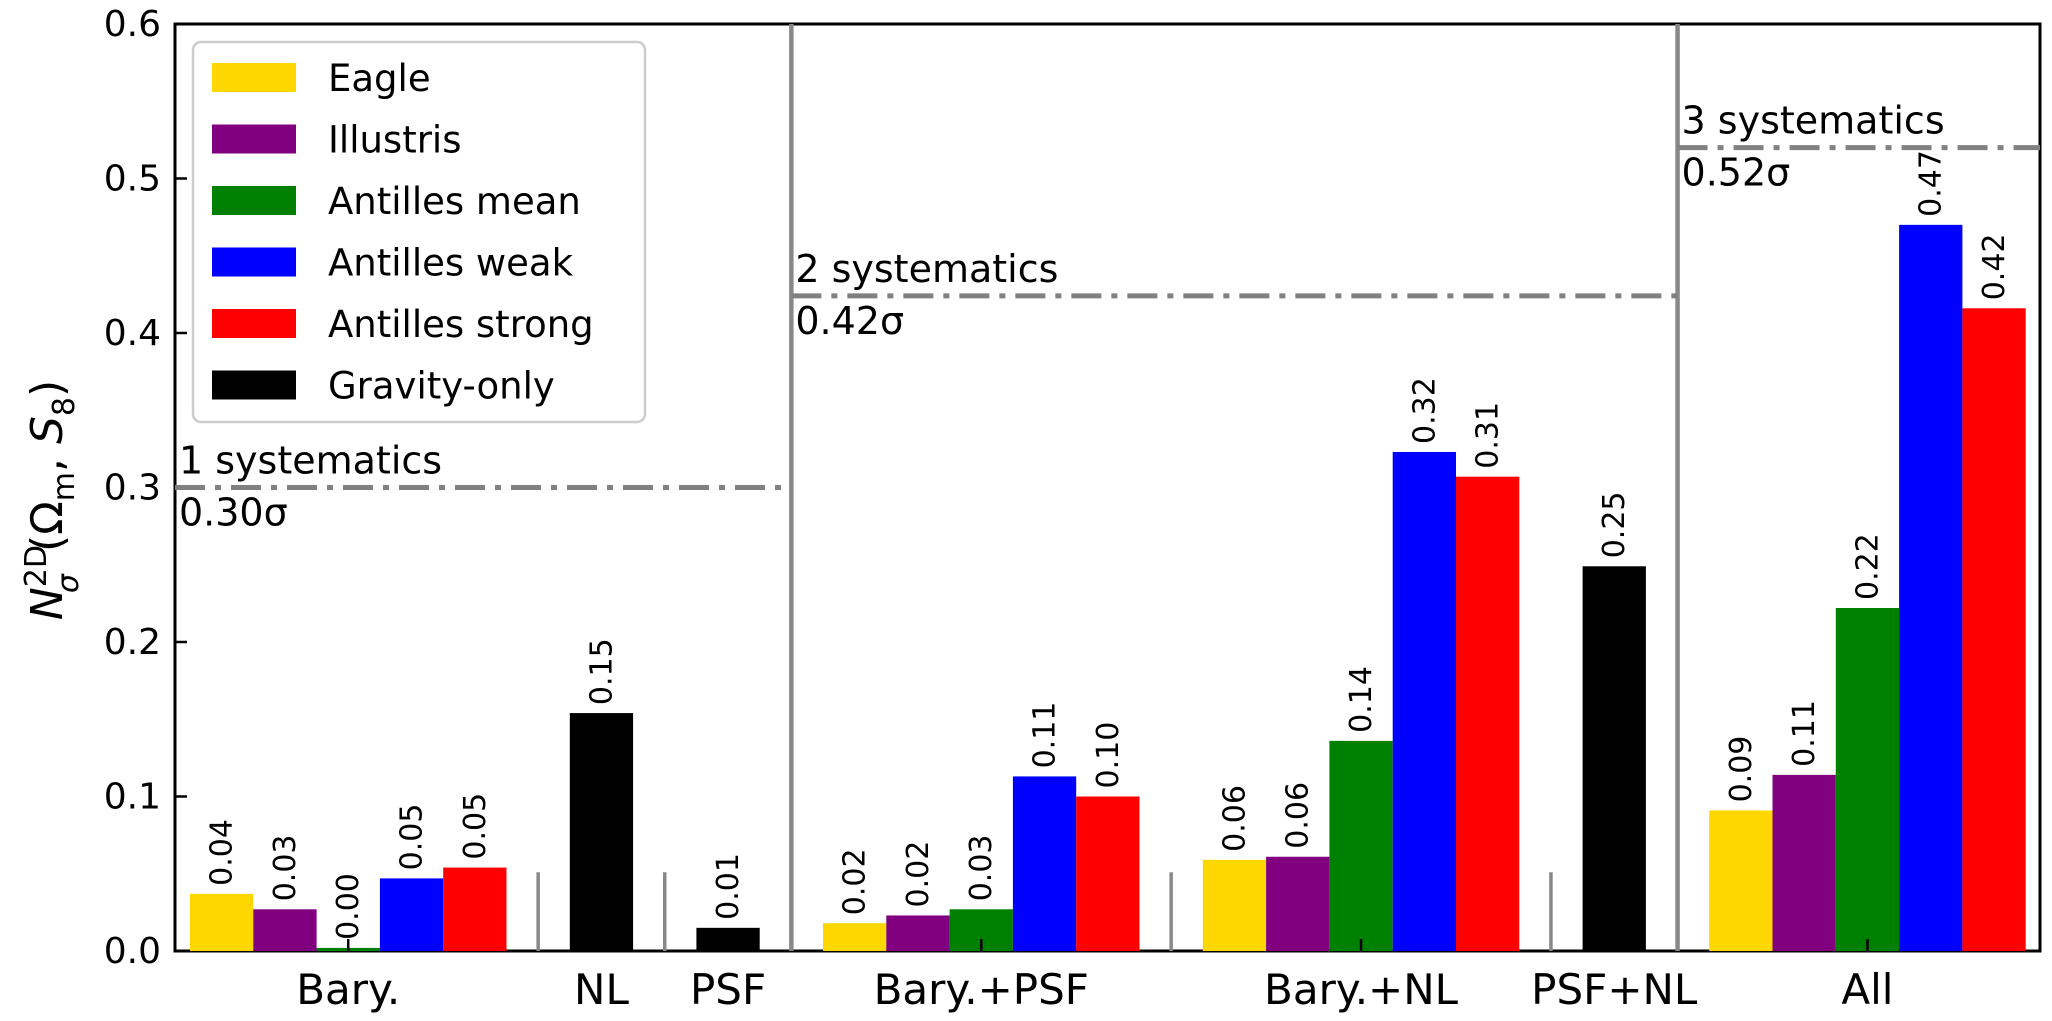 This screenshot has width=2052, height=1021. I want to click on y-tick-label: 0.6, so click(132, 24).